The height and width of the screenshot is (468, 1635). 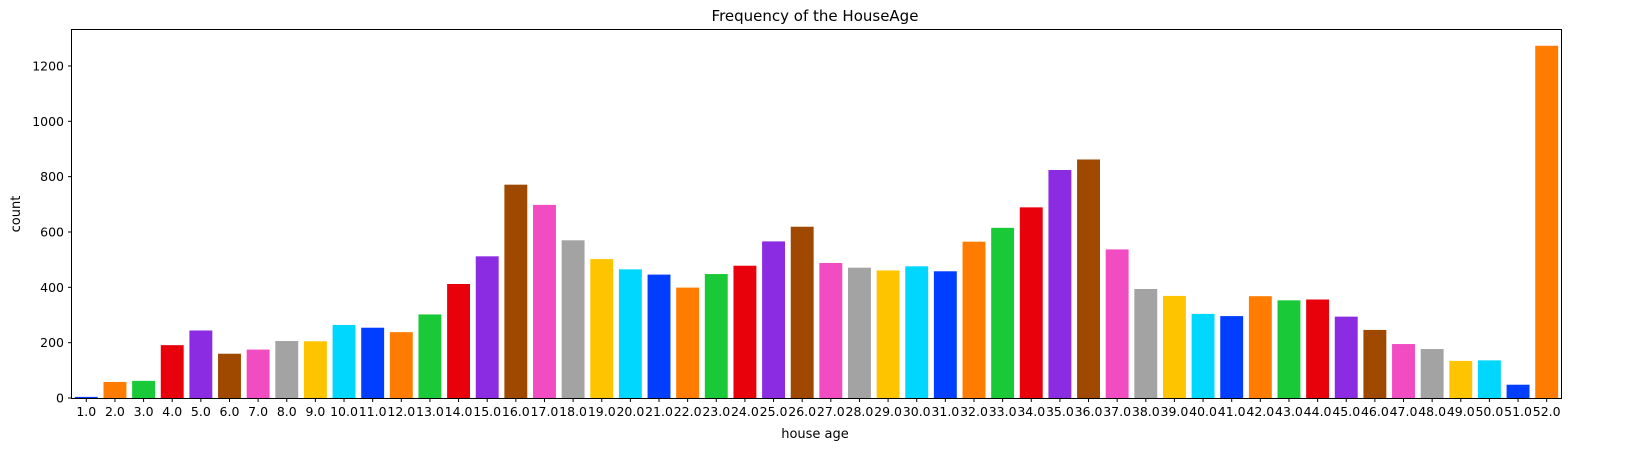 I want to click on bar-52.0, so click(x=1547, y=222).